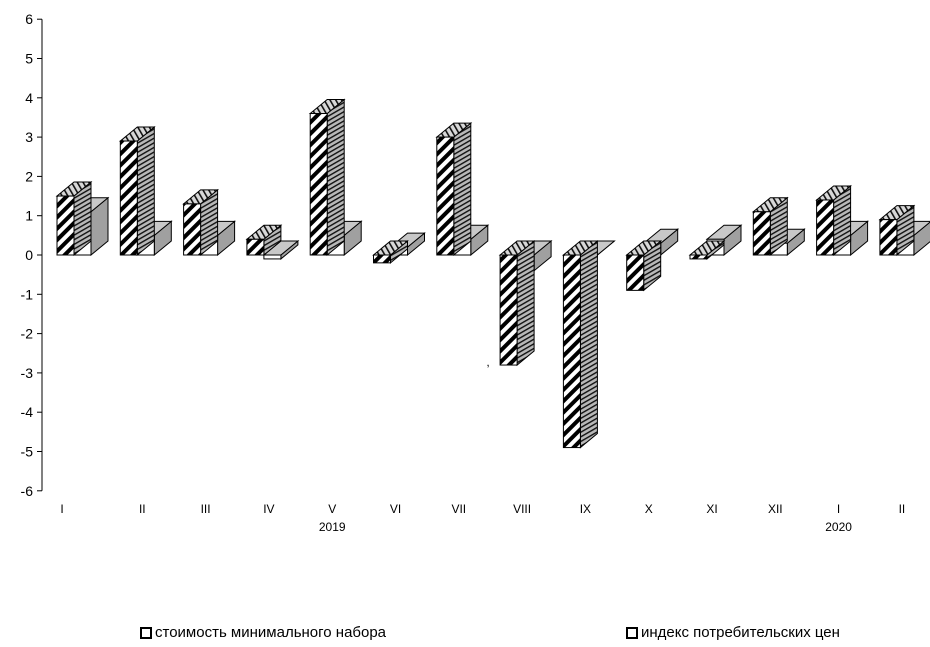 The image size is (930, 647). I want to click on x-tick-label: IX, so click(585, 509).